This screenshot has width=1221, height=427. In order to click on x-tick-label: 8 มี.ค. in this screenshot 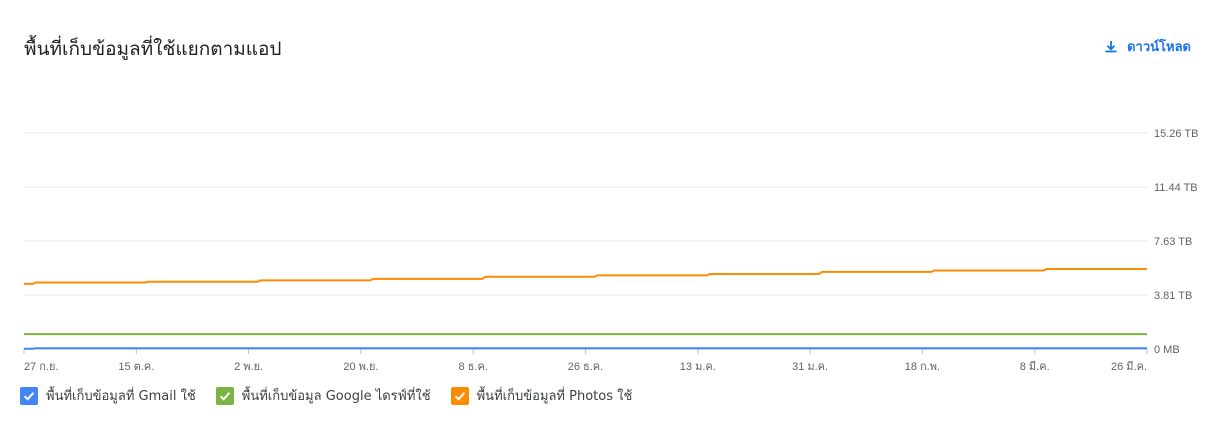, I will do `click(1035, 366)`.